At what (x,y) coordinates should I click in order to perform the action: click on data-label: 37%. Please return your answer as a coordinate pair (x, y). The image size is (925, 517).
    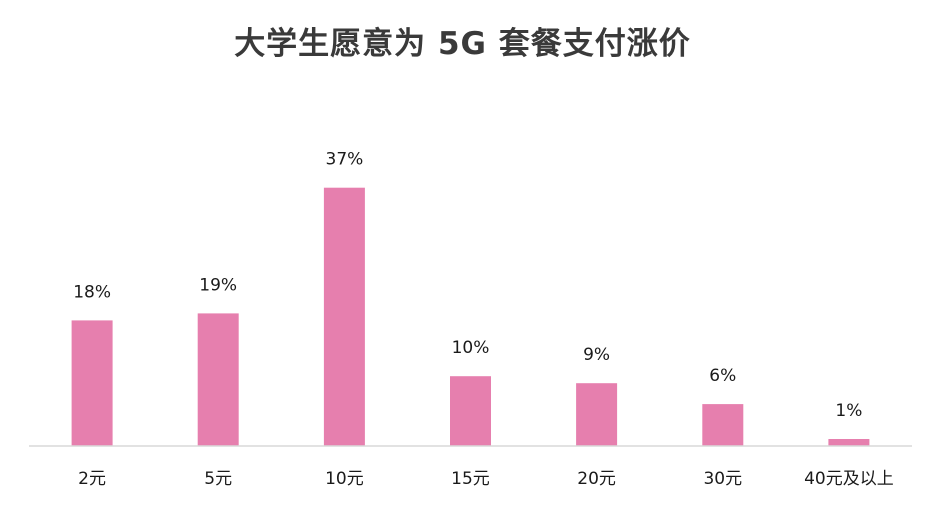
    Looking at the image, I should click on (345, 160).